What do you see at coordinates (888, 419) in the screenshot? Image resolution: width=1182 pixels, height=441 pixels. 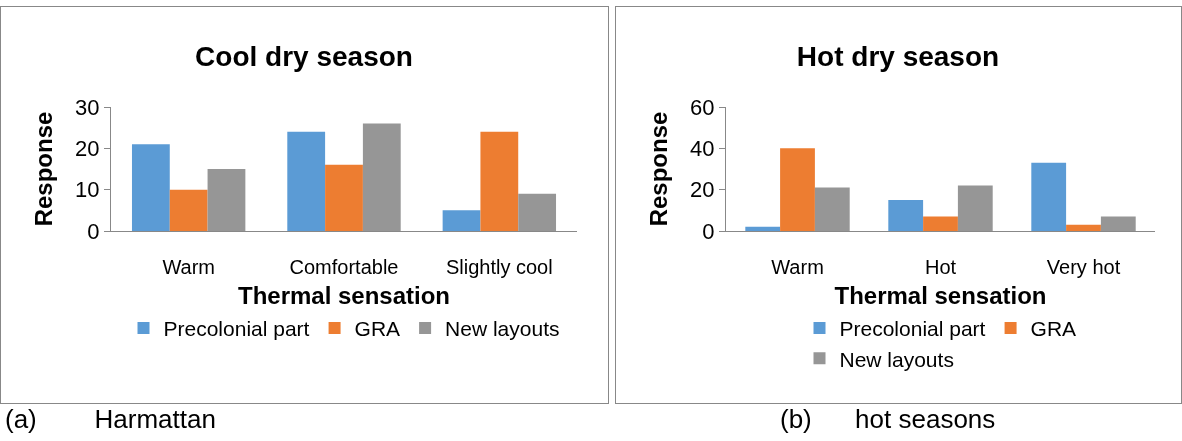 I see `text: (b) hot seasons` at bounding box center [888, 419].